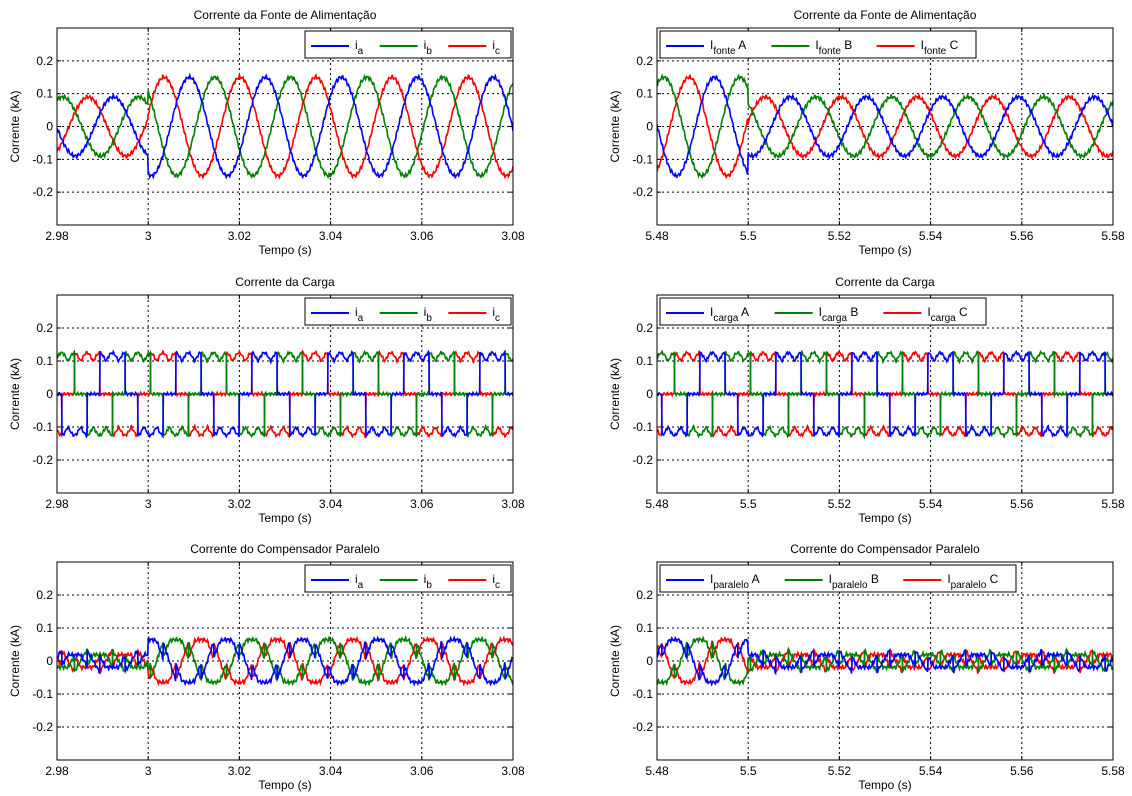 Image resolution: width=1132 pixels, height=796 pixels. Describe the element at coordinates (408, 311) in the screenshot. I see `legend: ia ib ic` at that location.